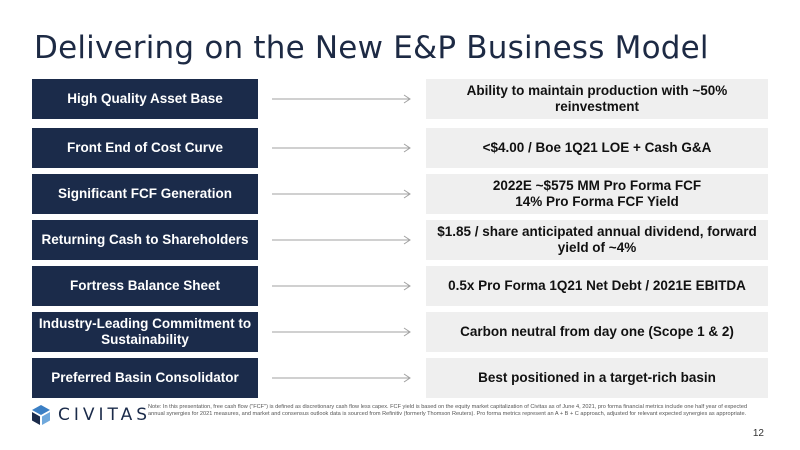 This screenshot has height=450, width=800. I want to click on row-label: Front End of Cost Curve, so click(145, 148).